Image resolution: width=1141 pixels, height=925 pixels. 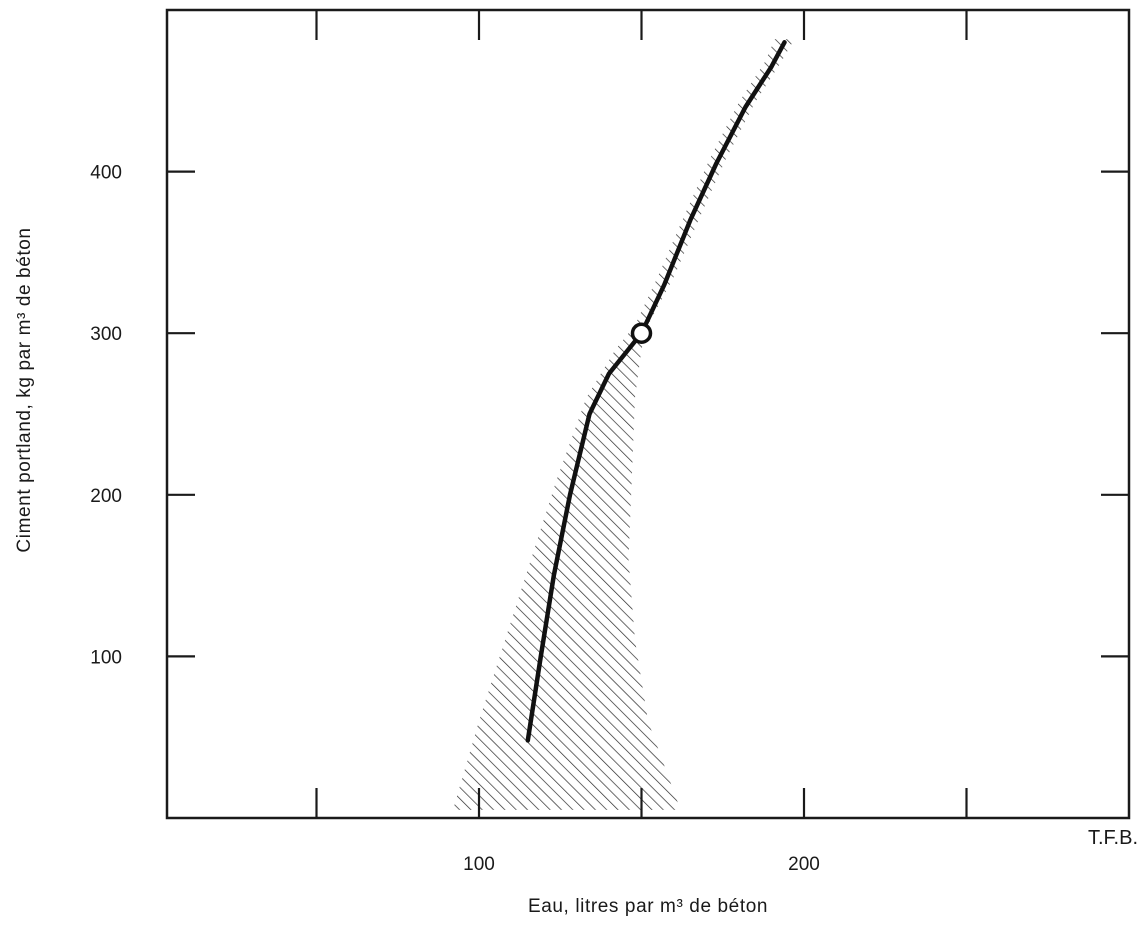 What do you see at coordinates (106, 334) in the screenshot?
I see `y-tick-label: 300` at bounding box center [106, 334].